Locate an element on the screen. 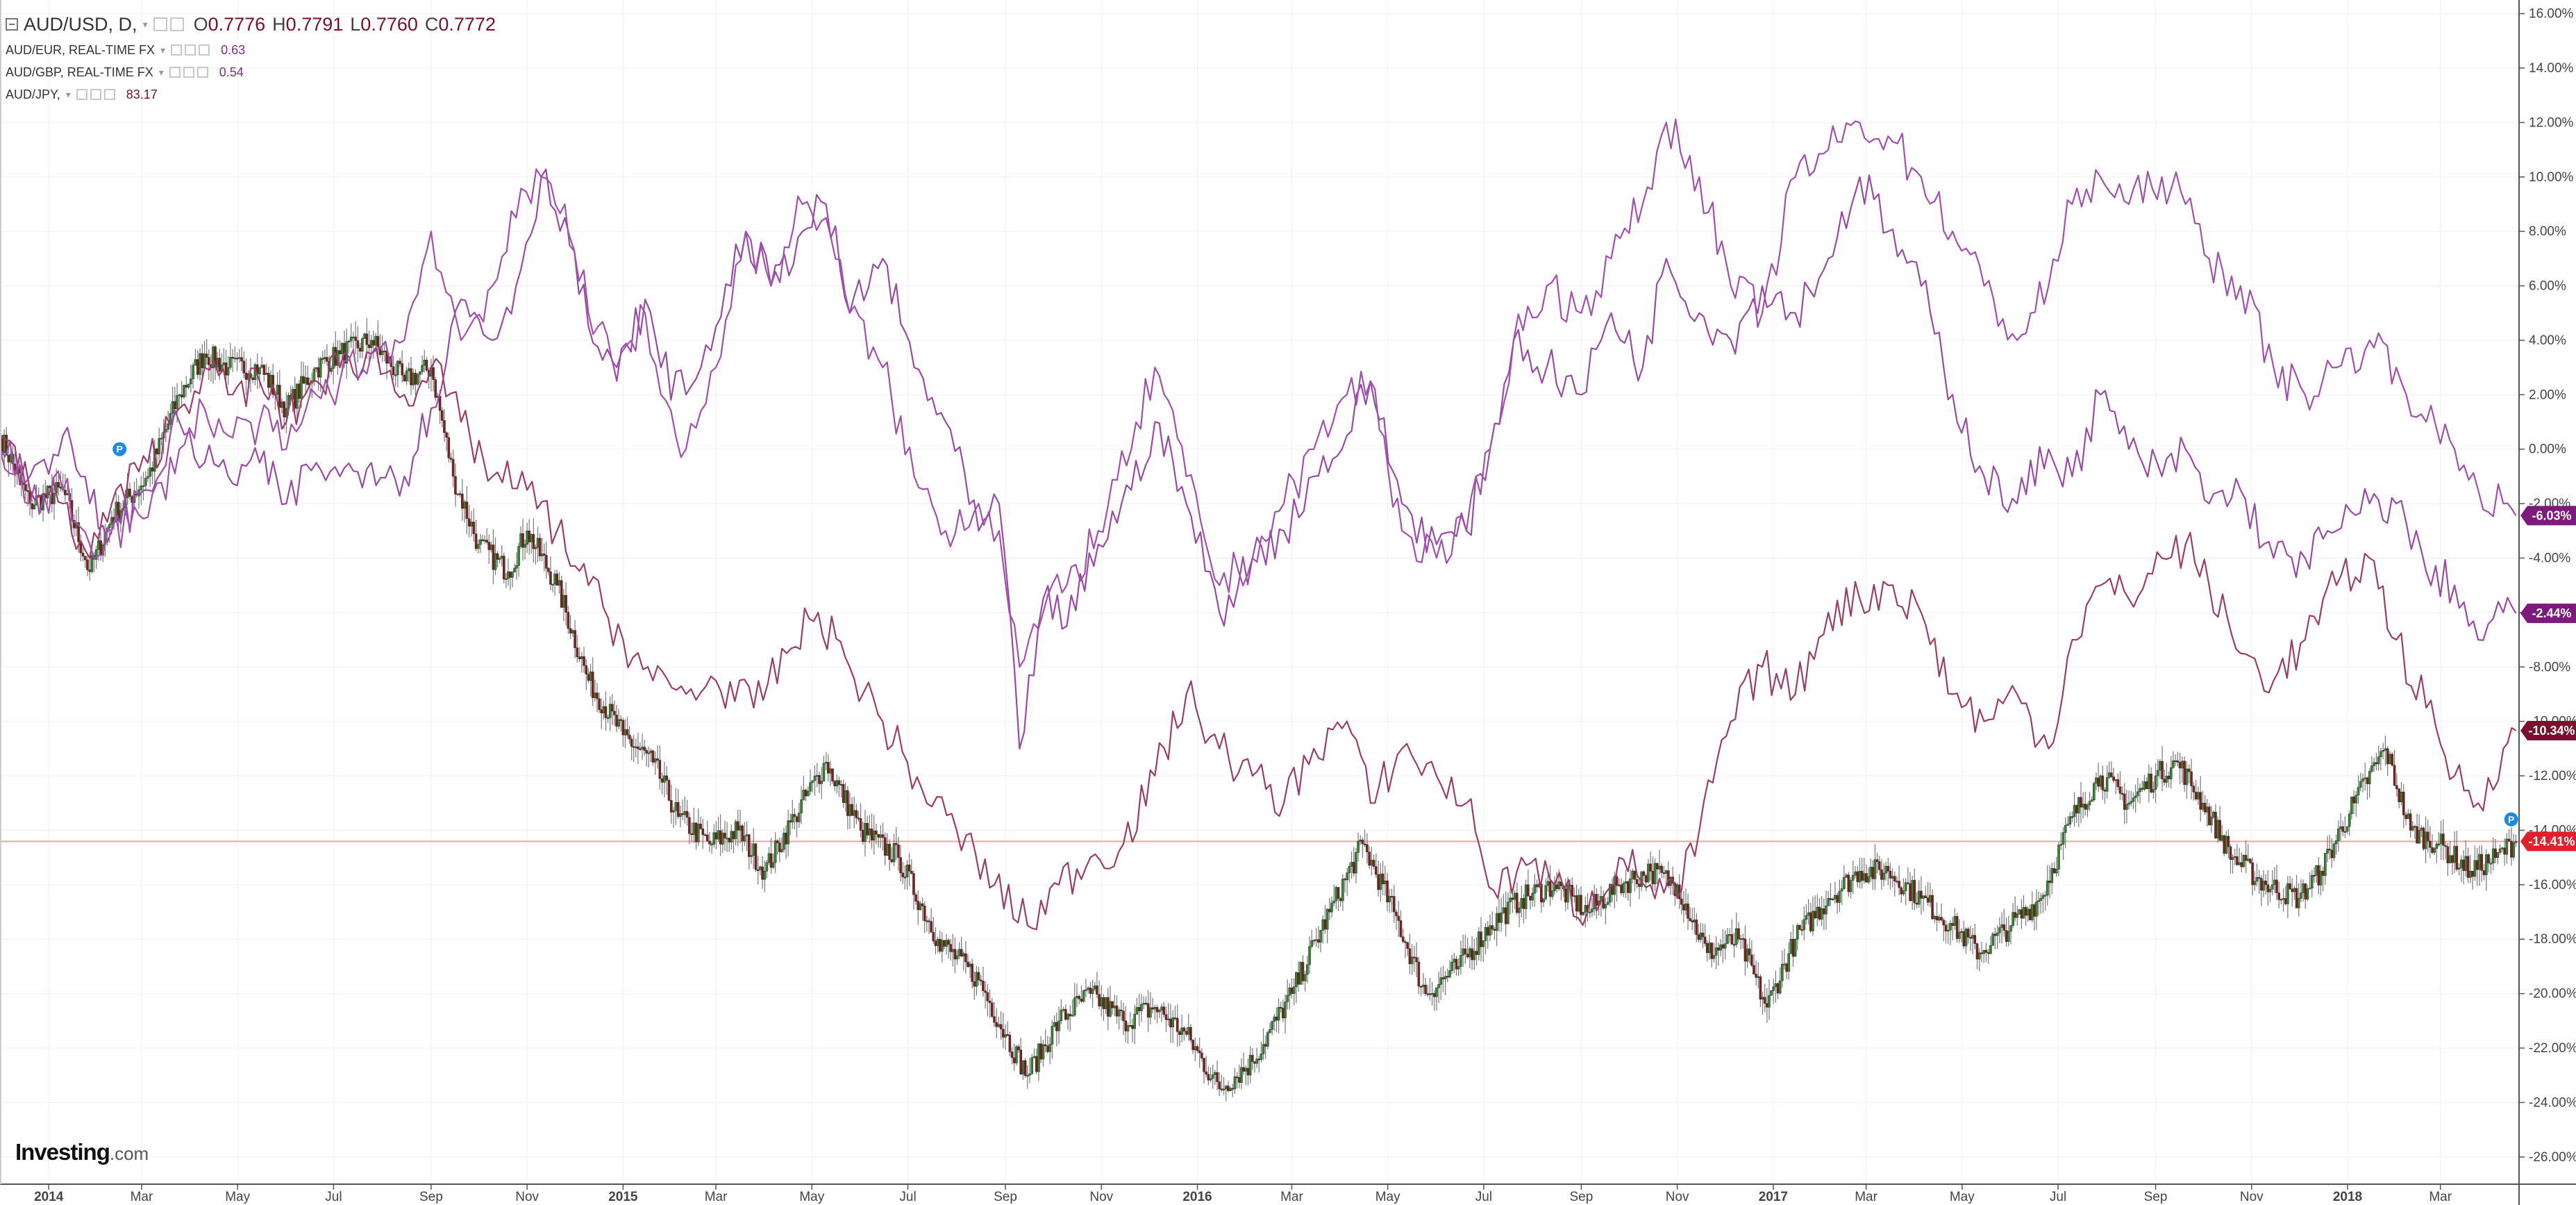 The image size is (2576, 1205). legend-comparison-row: AUD/EUR, REAL-TIME FX ▾ 0.63 is located at coordinates (251, 50).